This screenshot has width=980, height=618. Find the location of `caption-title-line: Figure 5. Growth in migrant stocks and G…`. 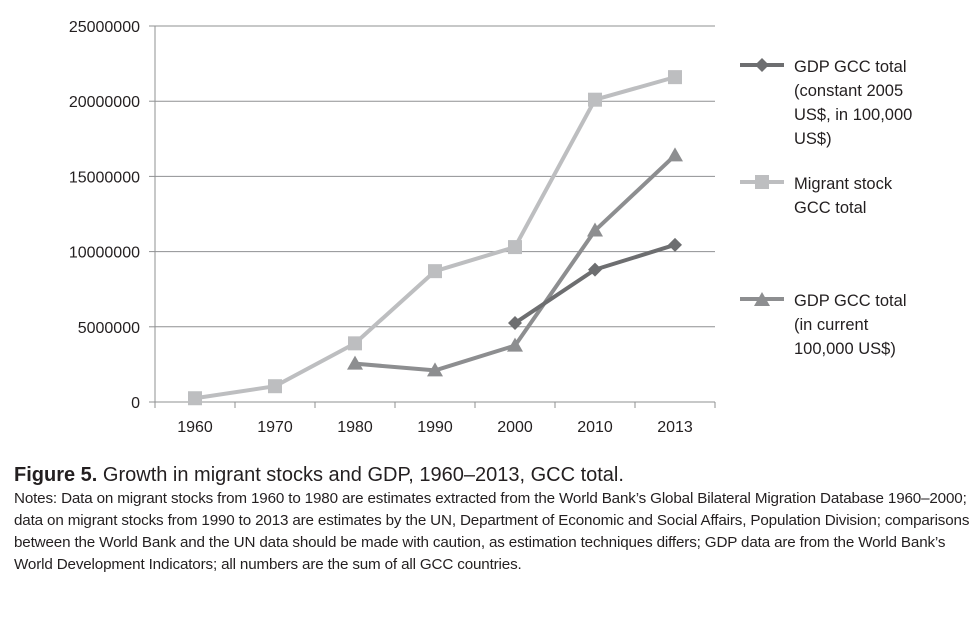

caption-title-line: Figure 5. Growth in migrant stocks and G… is located at coordinates (494, 475).